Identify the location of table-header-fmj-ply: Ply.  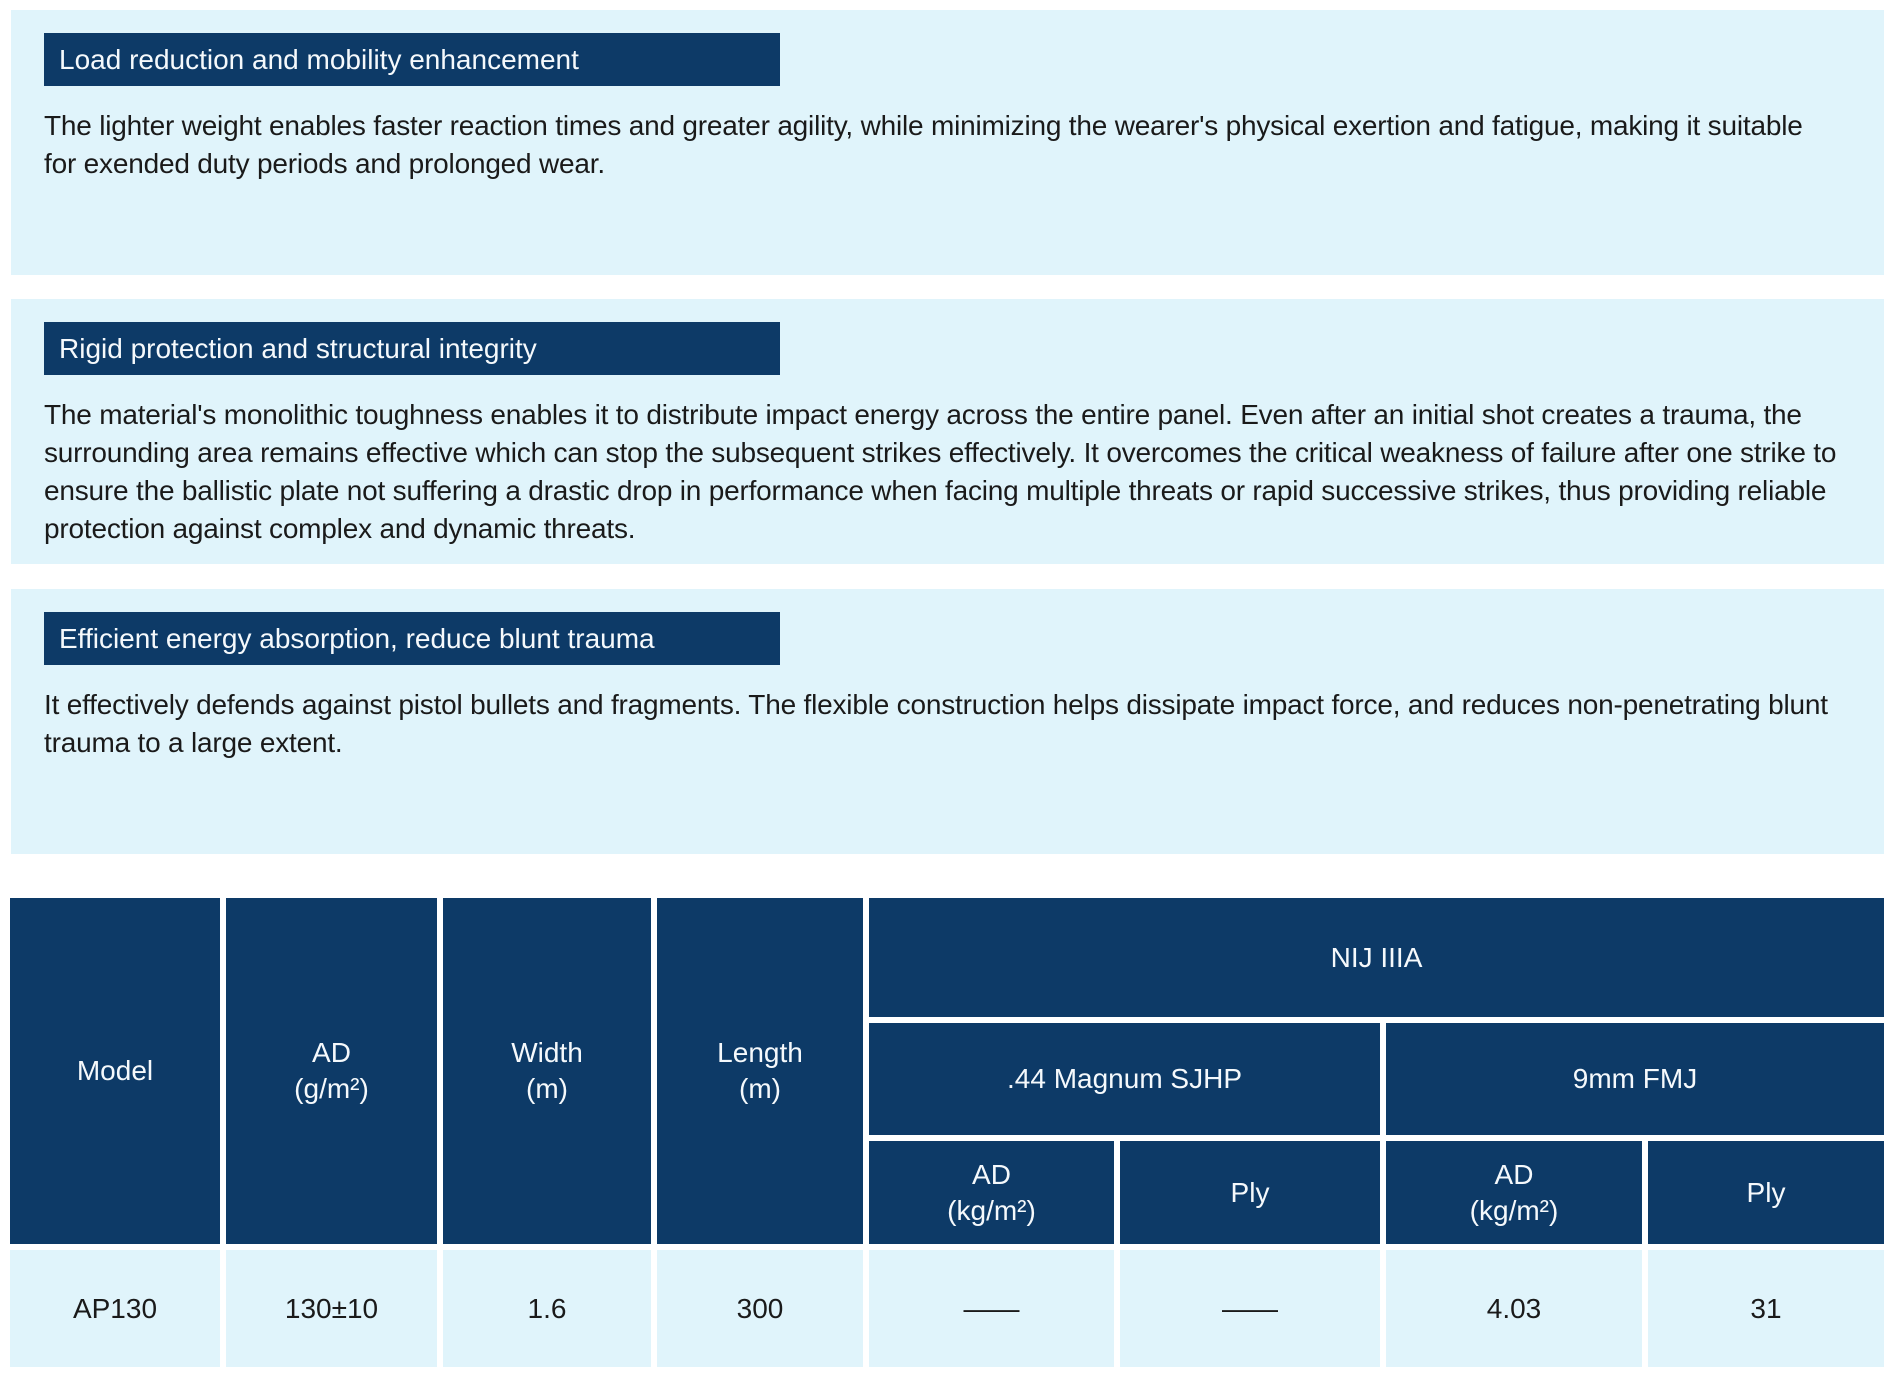
(1766, 1192).